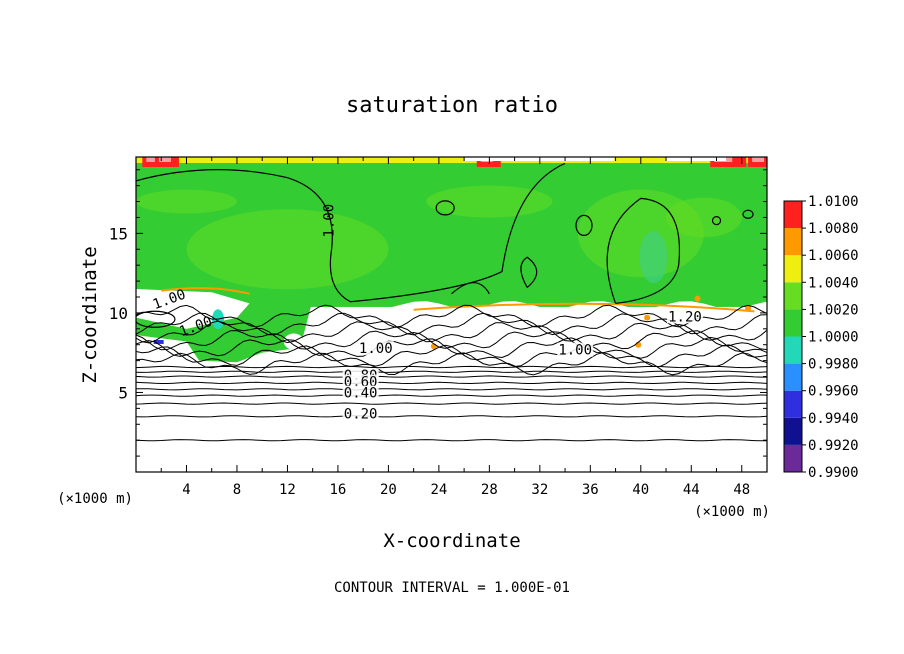 This screenshot has height=654, width=904. What do you see at coordinates (833, 310) in the screenshot?
I see `colorbar-label: 1.0020` at bounding box center [833, 310].